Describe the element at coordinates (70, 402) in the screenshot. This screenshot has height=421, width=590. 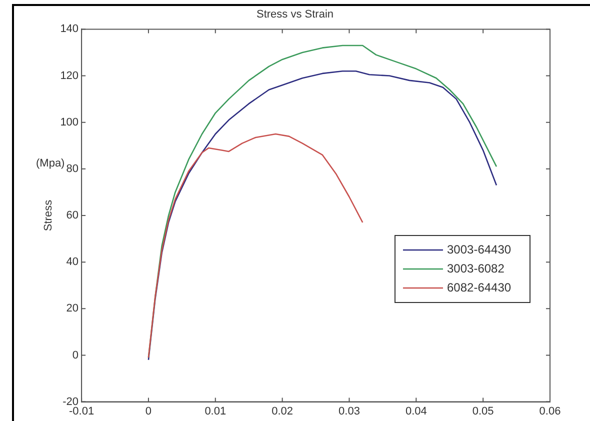
I see `y-tick-label: -20` at that location.